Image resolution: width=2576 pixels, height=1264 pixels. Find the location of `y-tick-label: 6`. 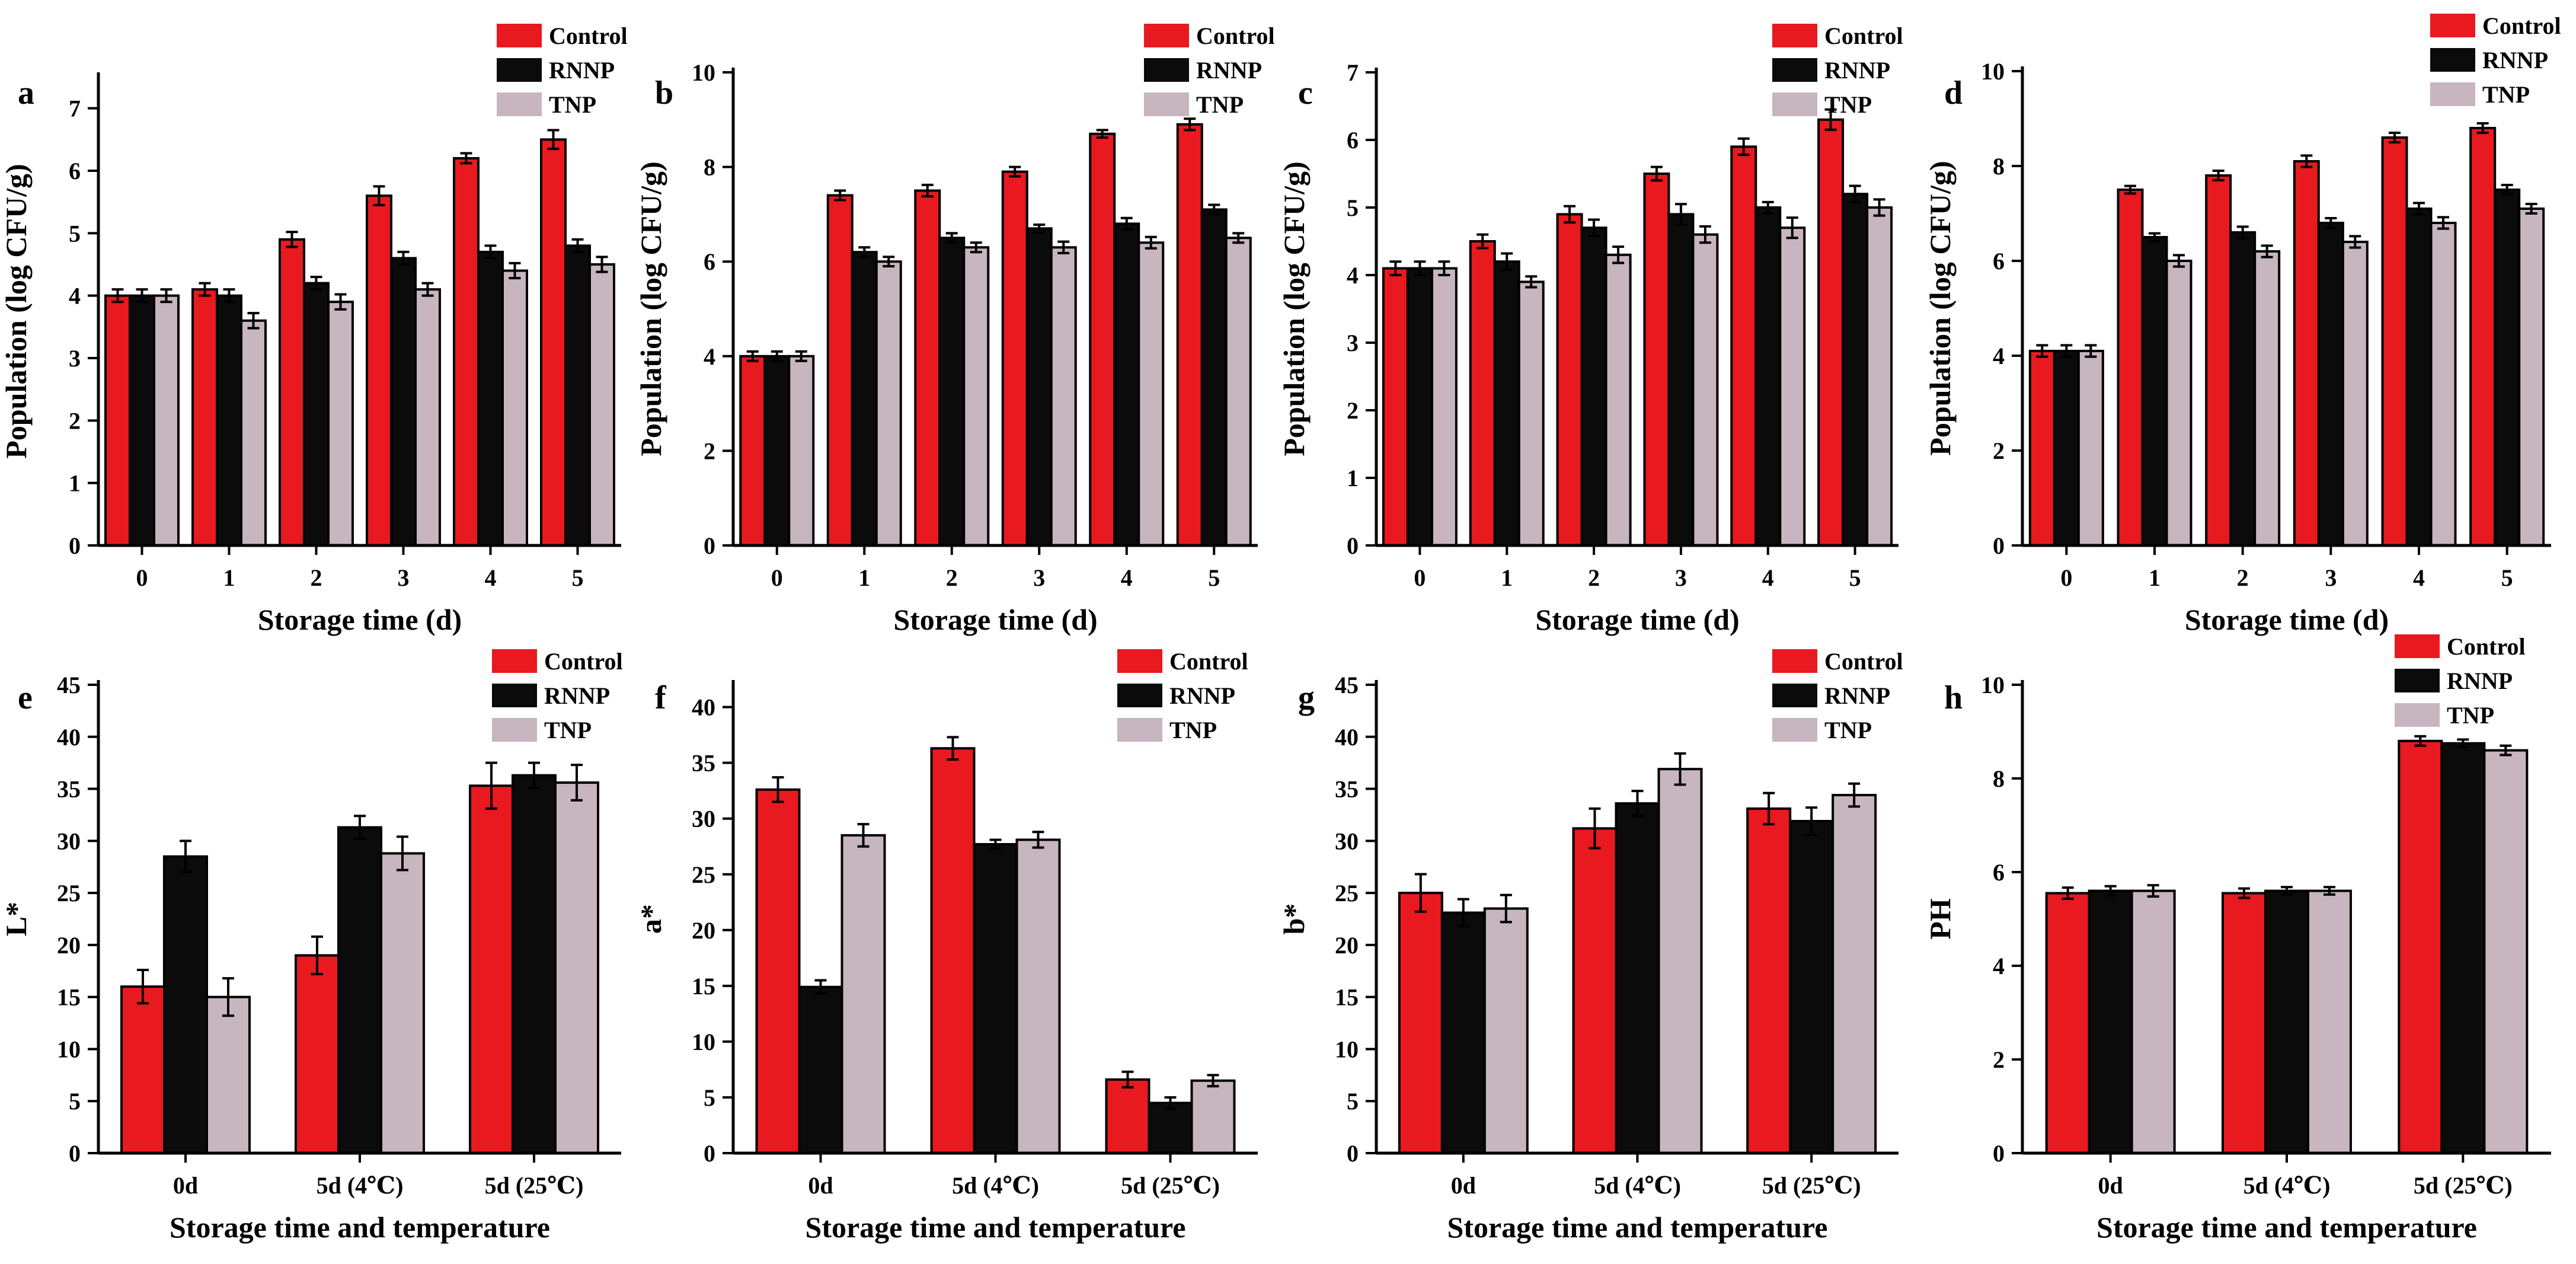

y-tick-label: 6 is located at coordinates (709, 261).